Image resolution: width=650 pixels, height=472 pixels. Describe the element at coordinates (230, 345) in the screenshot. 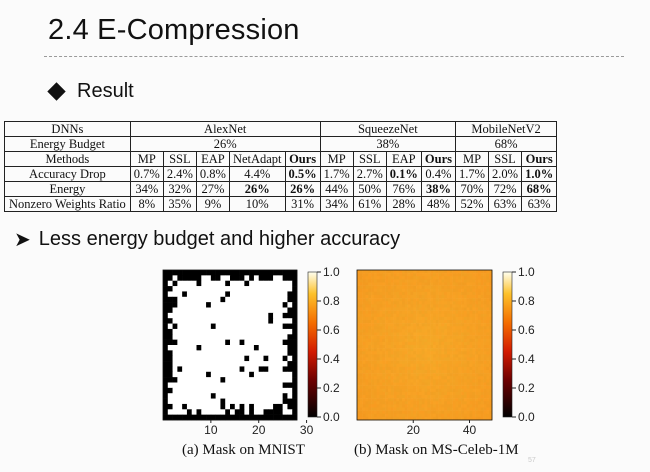

I see `mnist-plot-frame` at that location.